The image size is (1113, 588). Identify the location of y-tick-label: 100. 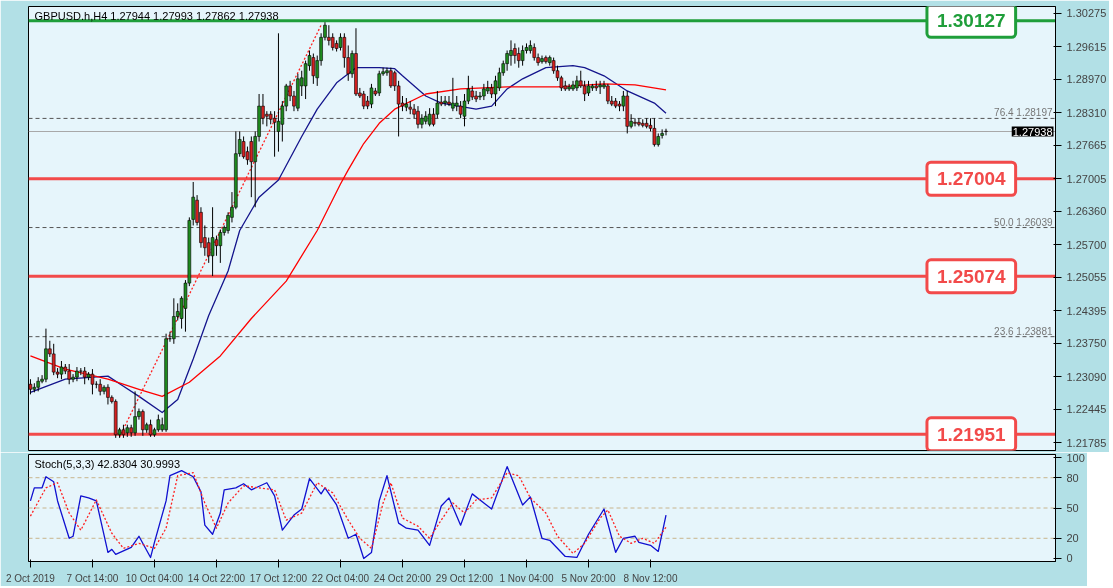
(1075, 457).